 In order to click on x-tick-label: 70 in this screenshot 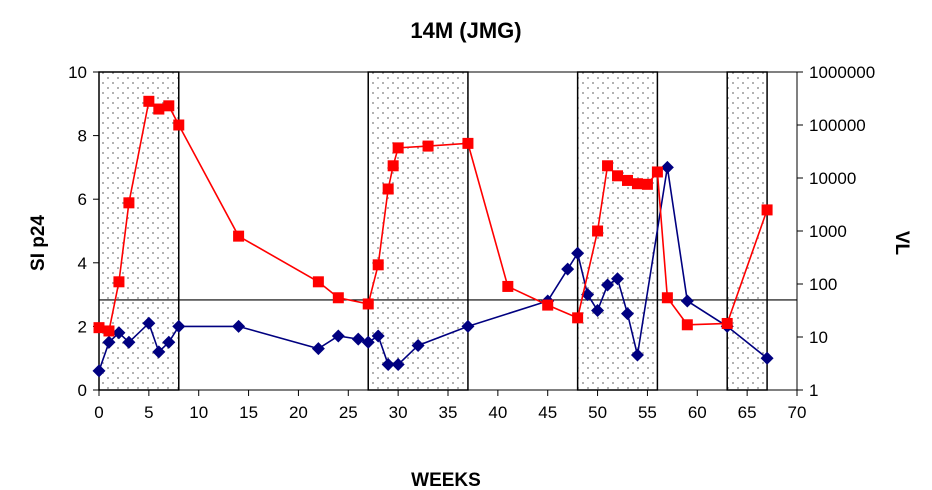, I will do `click(797, 412)`.